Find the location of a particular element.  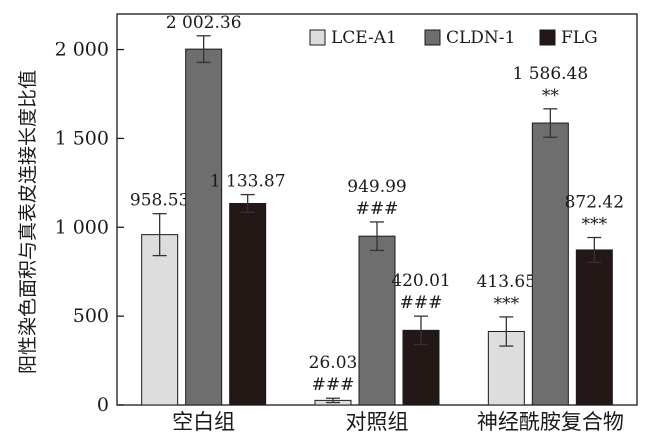

data-label: 872.42 is located at coordinates (594, 203).